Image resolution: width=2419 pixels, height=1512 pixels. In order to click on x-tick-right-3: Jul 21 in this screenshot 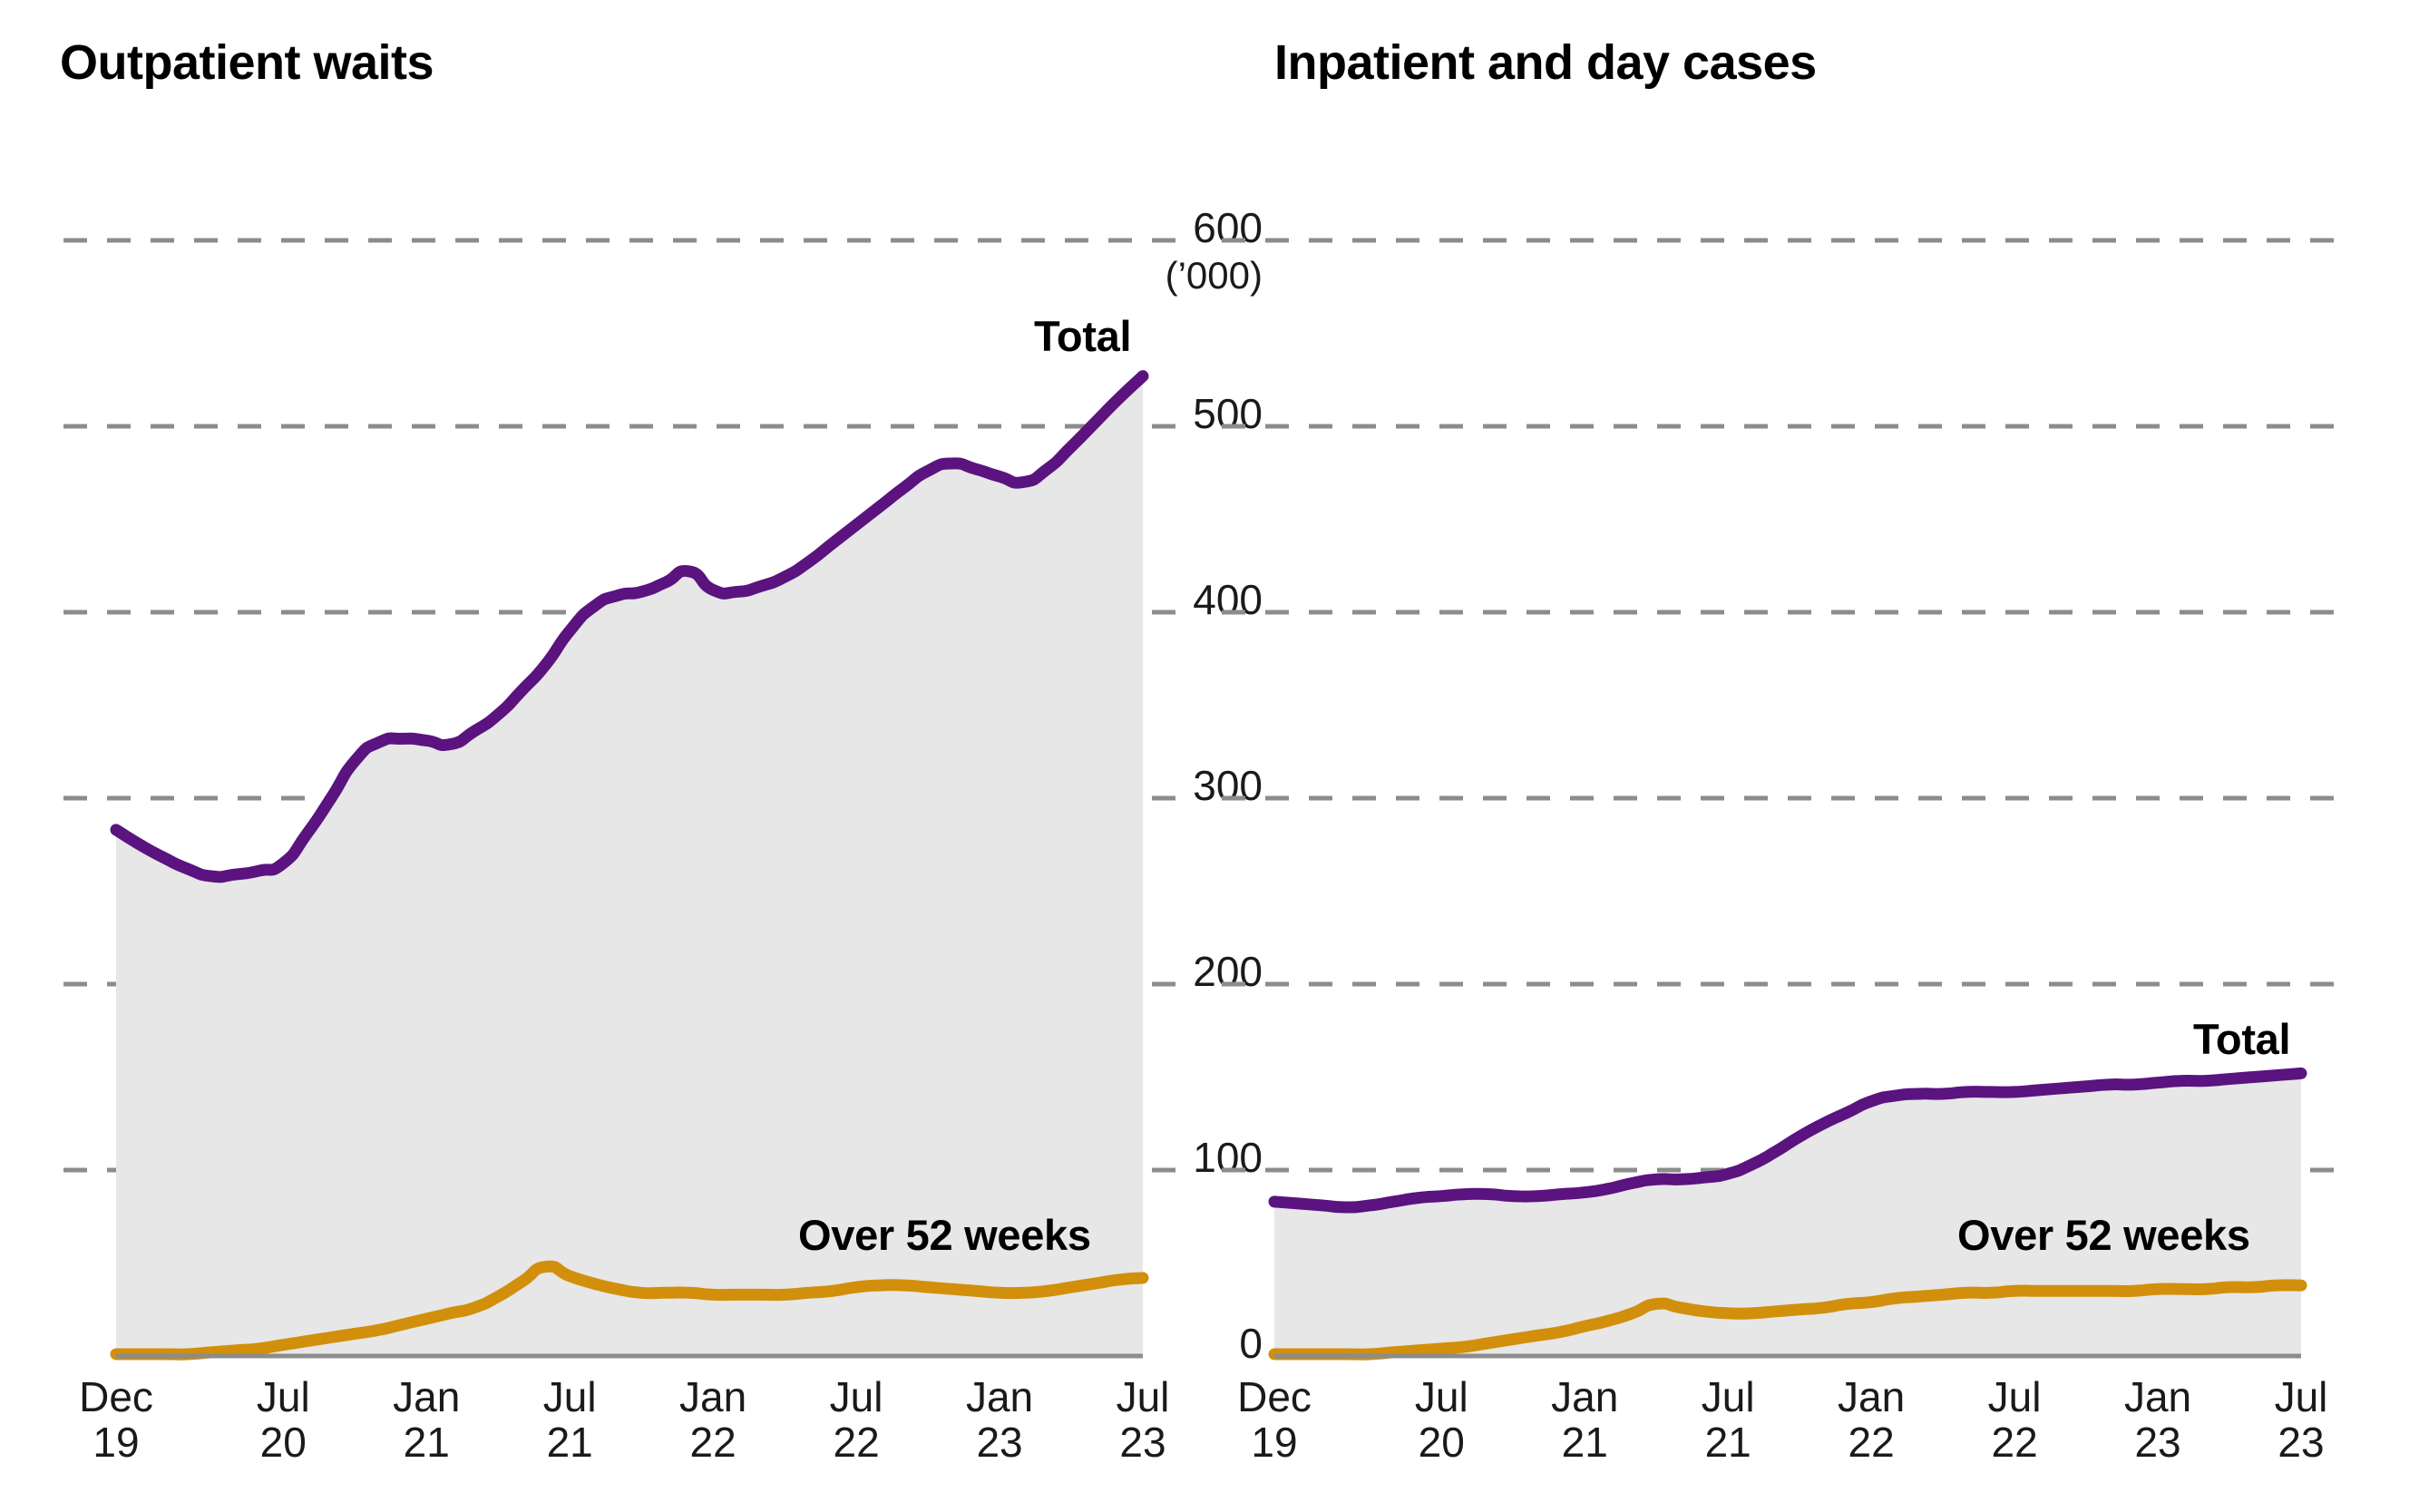, I will do `click(1728, 1419)`.